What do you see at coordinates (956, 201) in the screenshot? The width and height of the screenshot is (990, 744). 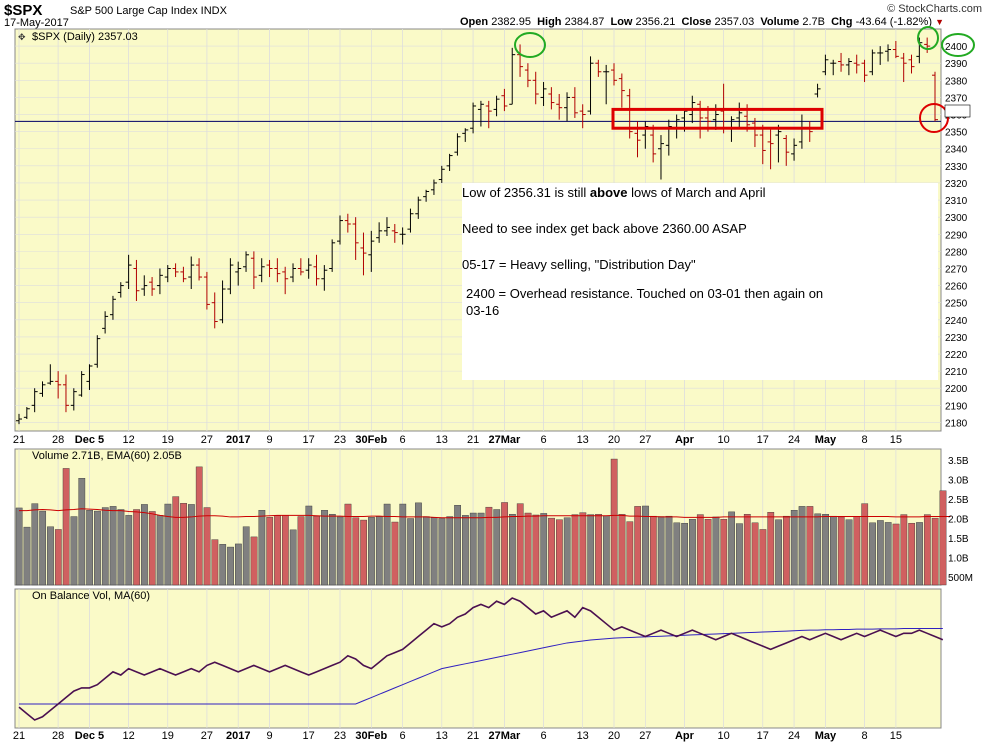 I see `price-y-tick: 2310` at bounding box center [956, 201].